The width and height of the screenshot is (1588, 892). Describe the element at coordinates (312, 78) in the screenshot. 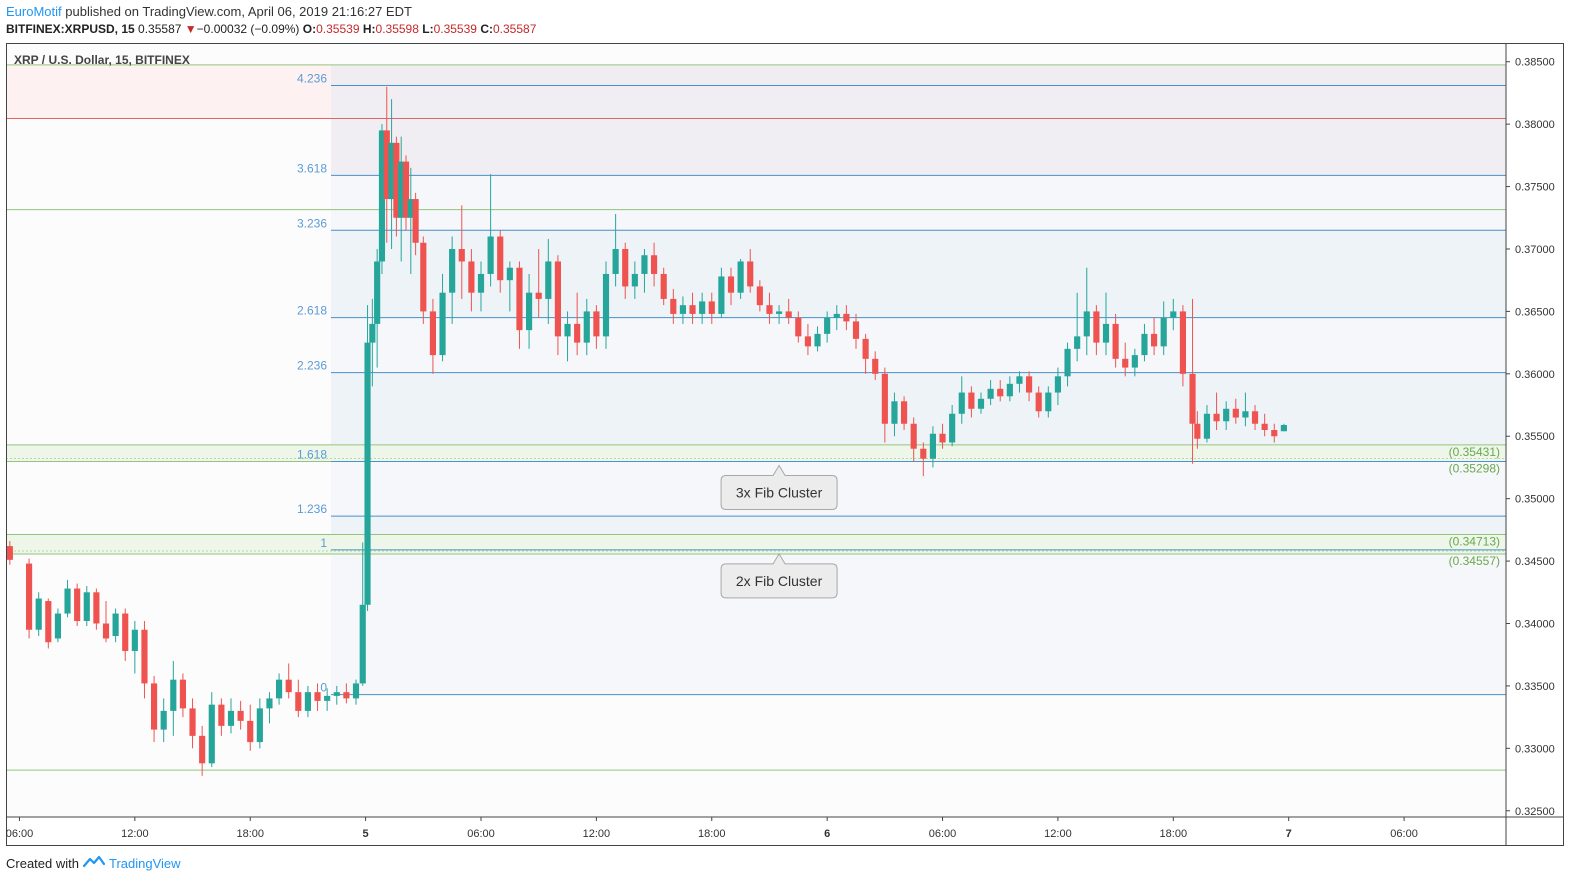

I see `fib-level-label: 4.236` at that location.